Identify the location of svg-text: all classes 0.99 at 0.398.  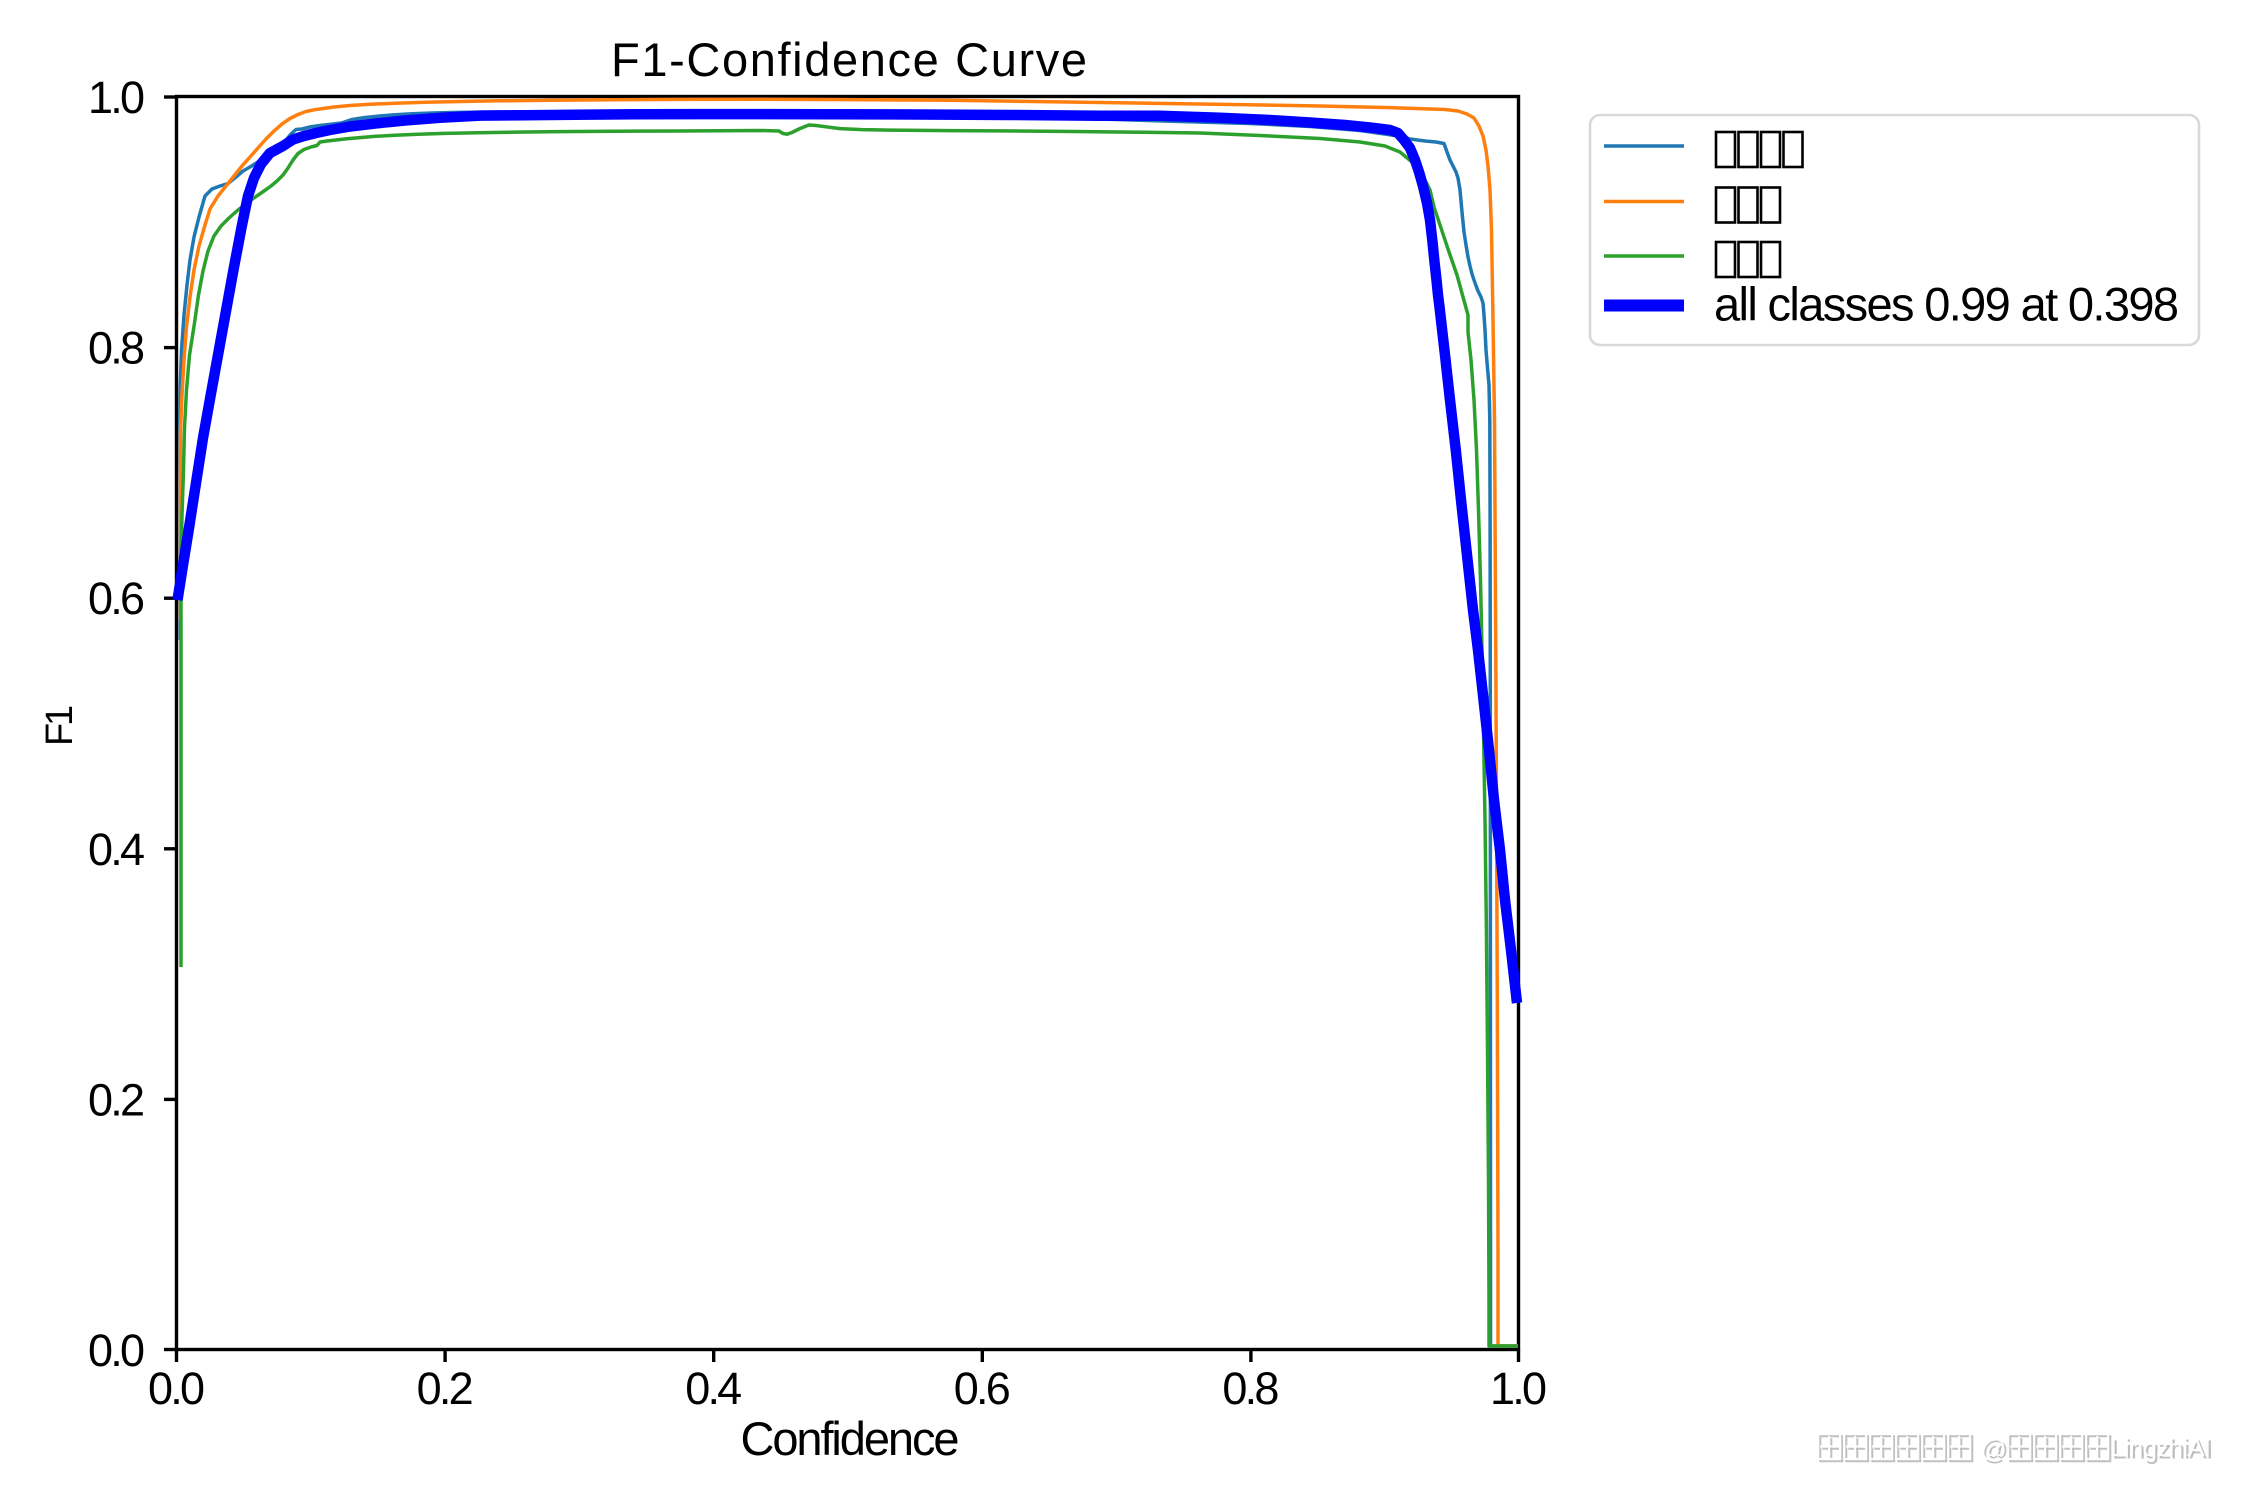
(1946, 304).